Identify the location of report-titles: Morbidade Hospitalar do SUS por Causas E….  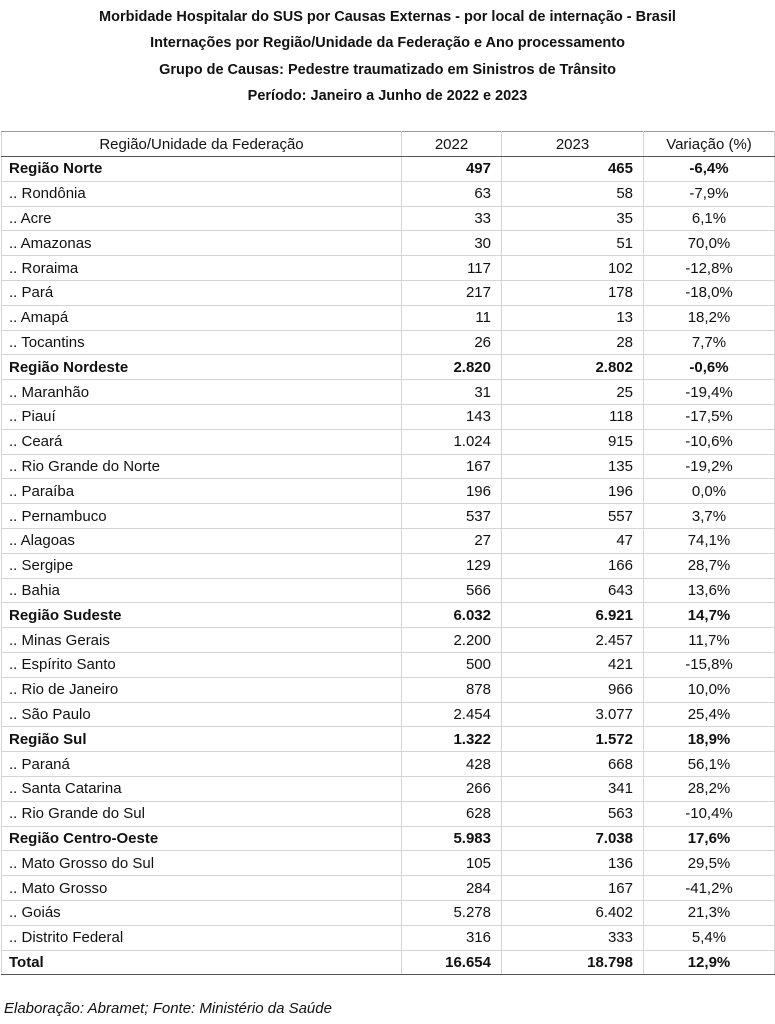
(387, 58).